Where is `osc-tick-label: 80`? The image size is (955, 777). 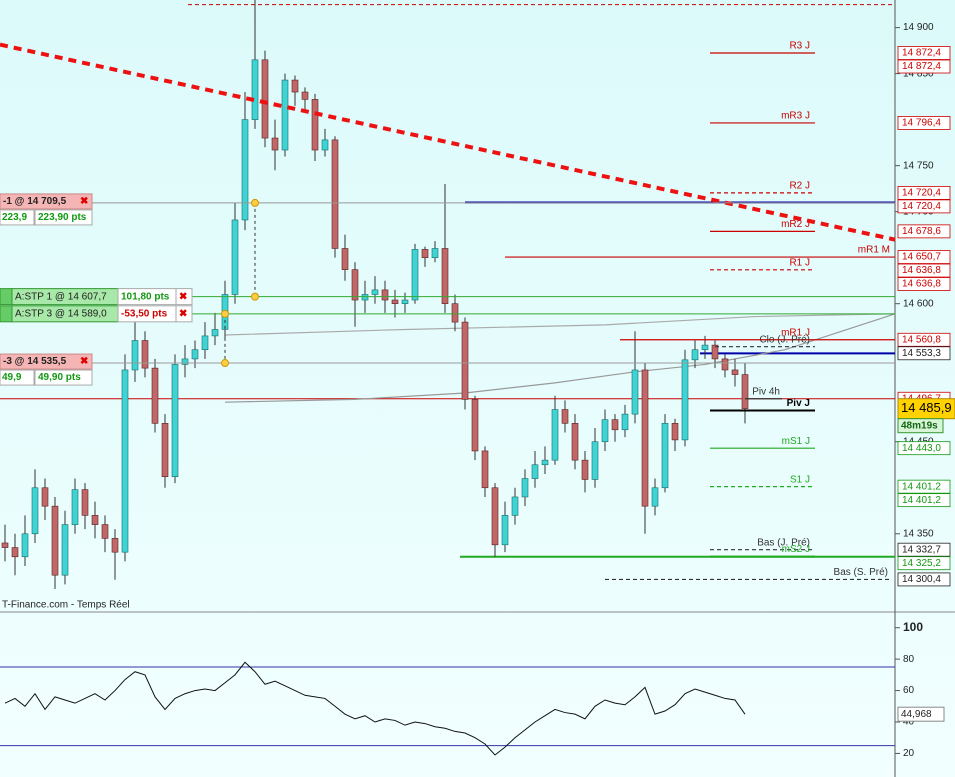 osc-tick-label: 80 is located at coordinates (909, 659).